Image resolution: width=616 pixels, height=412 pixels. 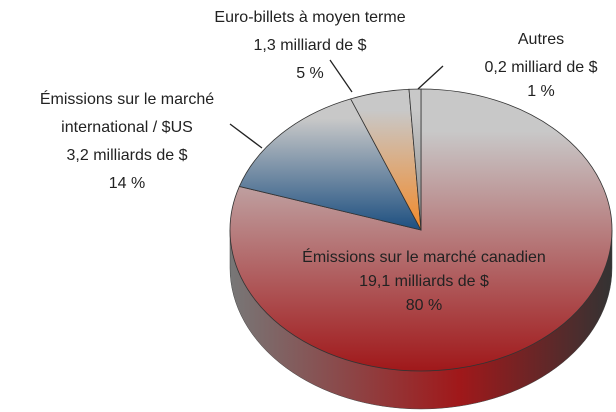 What do you see at coordinates (541, 91) in the screenshot?
I see `value-label: 1 %` at bounding box center [541, 91].